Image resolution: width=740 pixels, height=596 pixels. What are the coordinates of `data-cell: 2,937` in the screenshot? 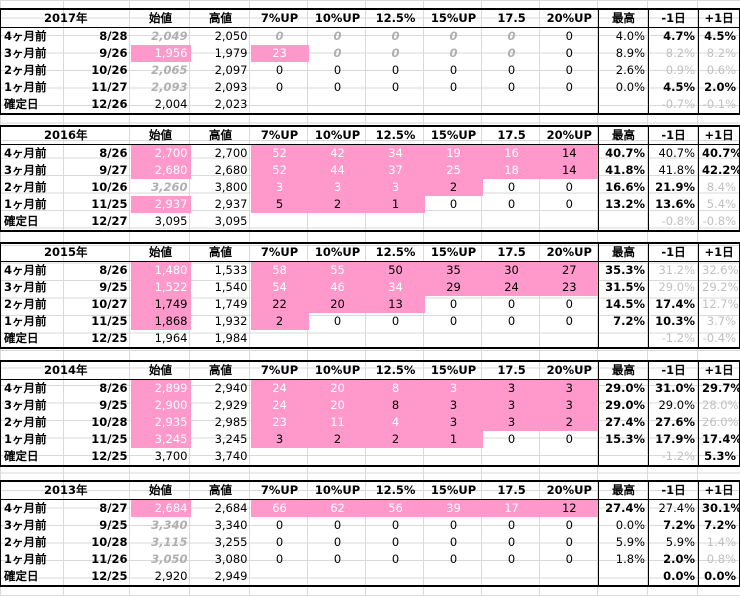 It's located at (160, 204).